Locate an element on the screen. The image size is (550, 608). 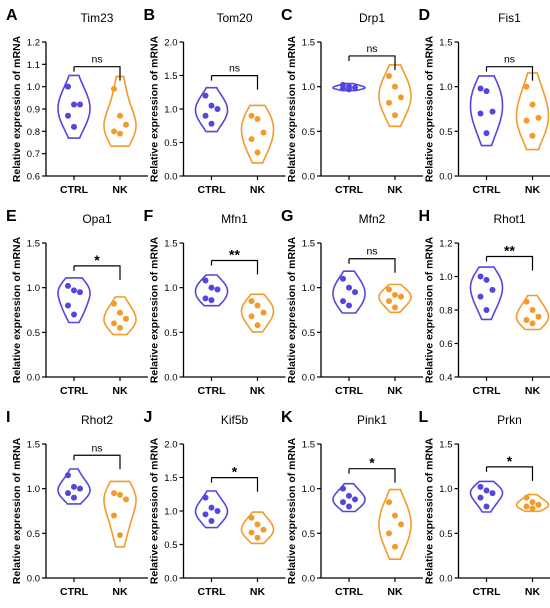
significance-label: ** is located at coordinates (509, 251).